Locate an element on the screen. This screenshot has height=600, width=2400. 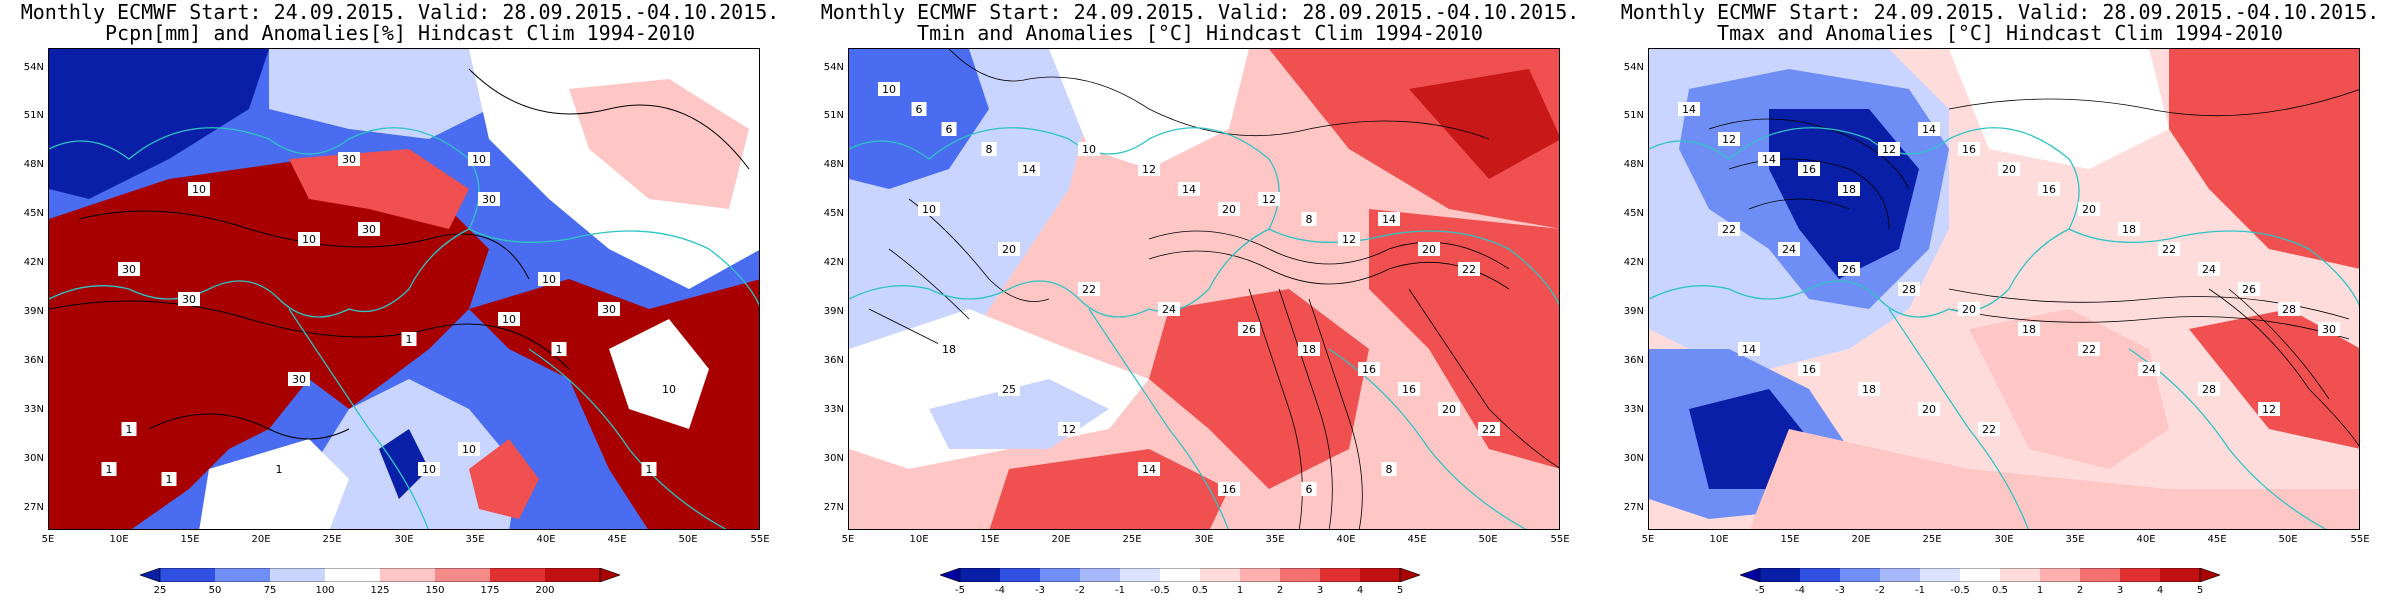
lon-label: 5E is located at coordinates (848, 539).